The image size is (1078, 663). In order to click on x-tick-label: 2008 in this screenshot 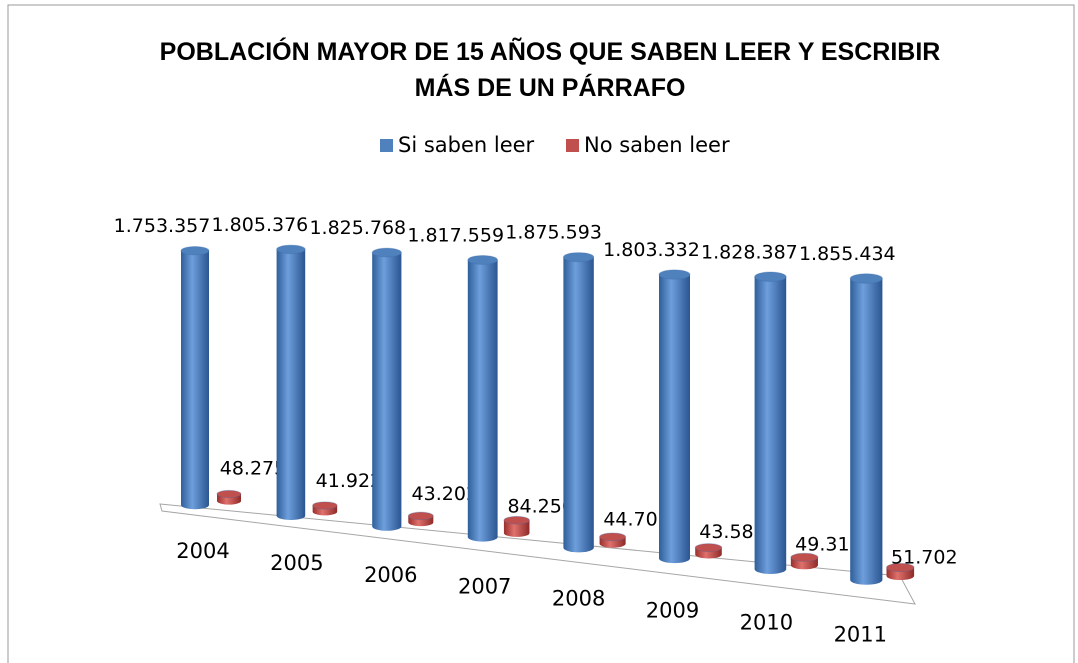, I will do `click(578, 599)`.